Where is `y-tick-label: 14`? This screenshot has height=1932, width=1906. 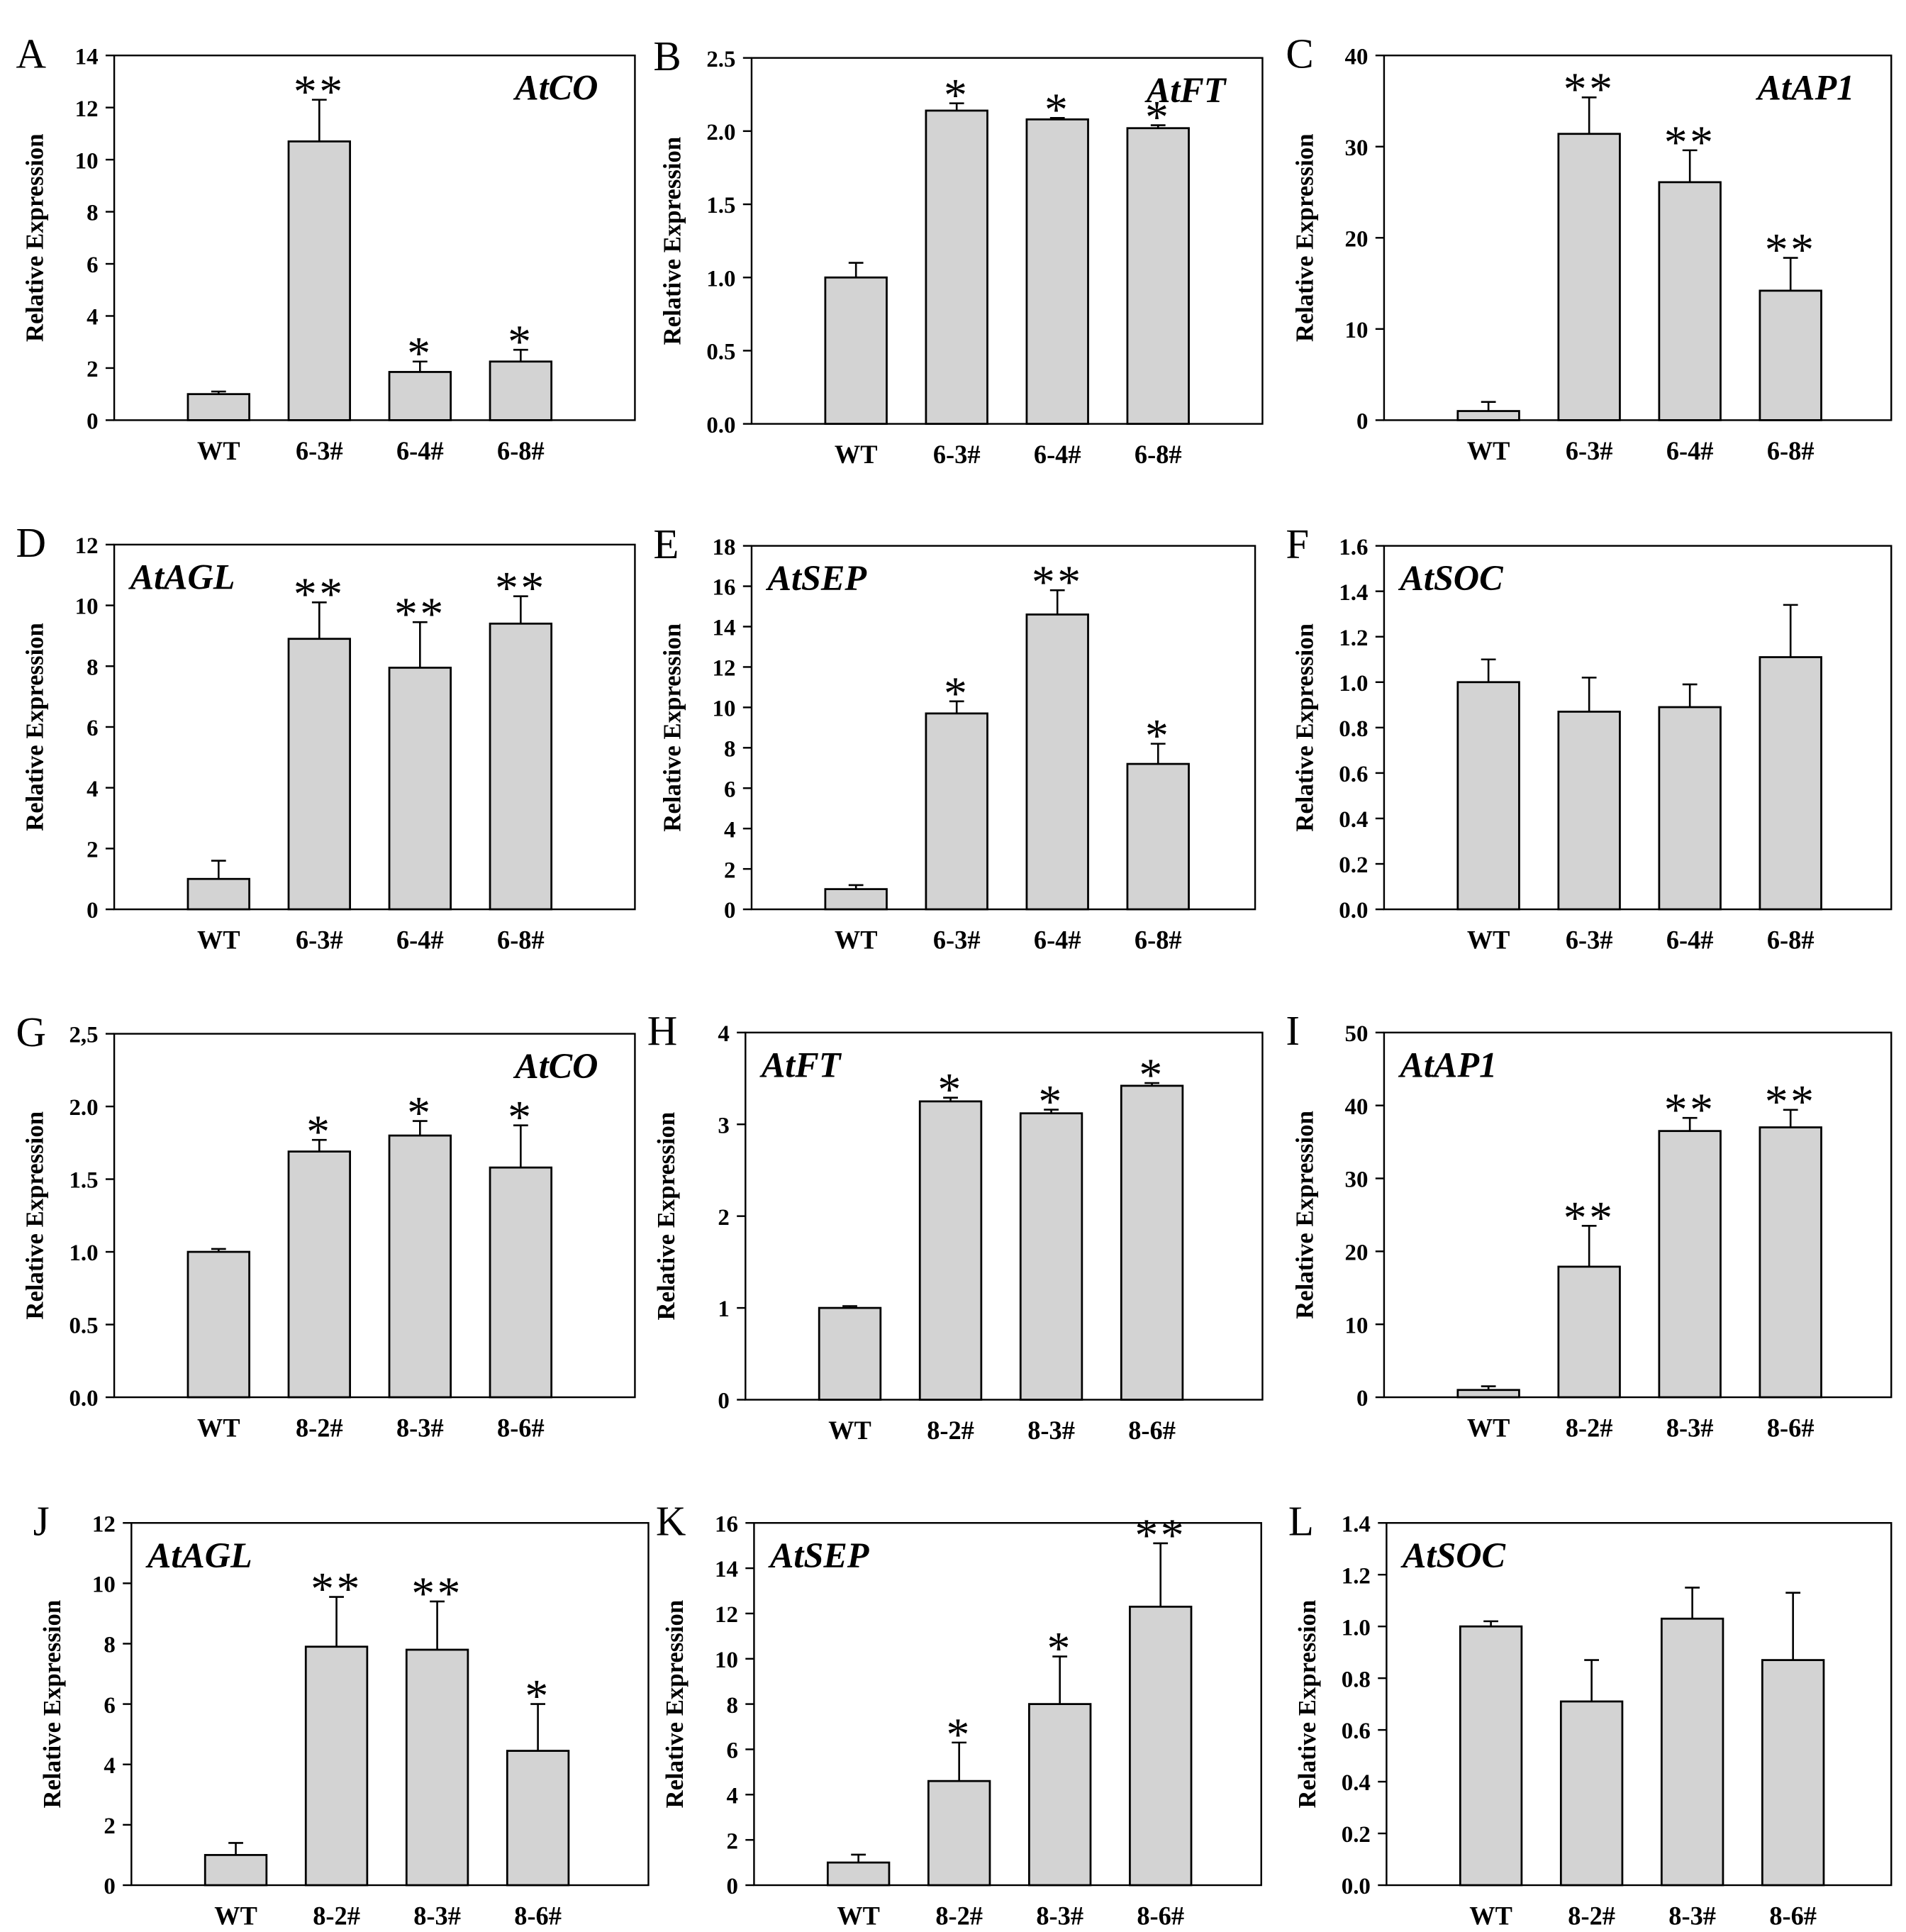
y-tick-label: 14 is located at coordinates (87, 57).